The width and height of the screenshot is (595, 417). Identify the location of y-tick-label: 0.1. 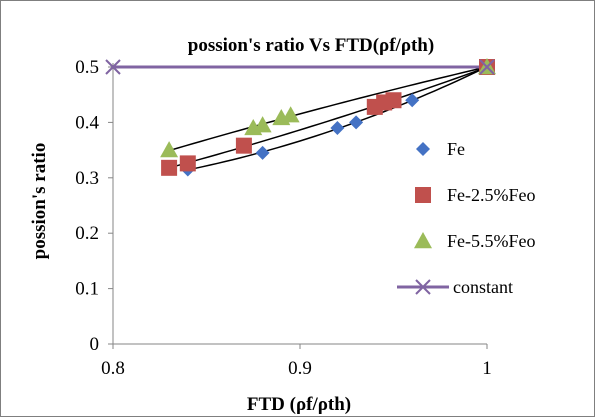
(87, 289).